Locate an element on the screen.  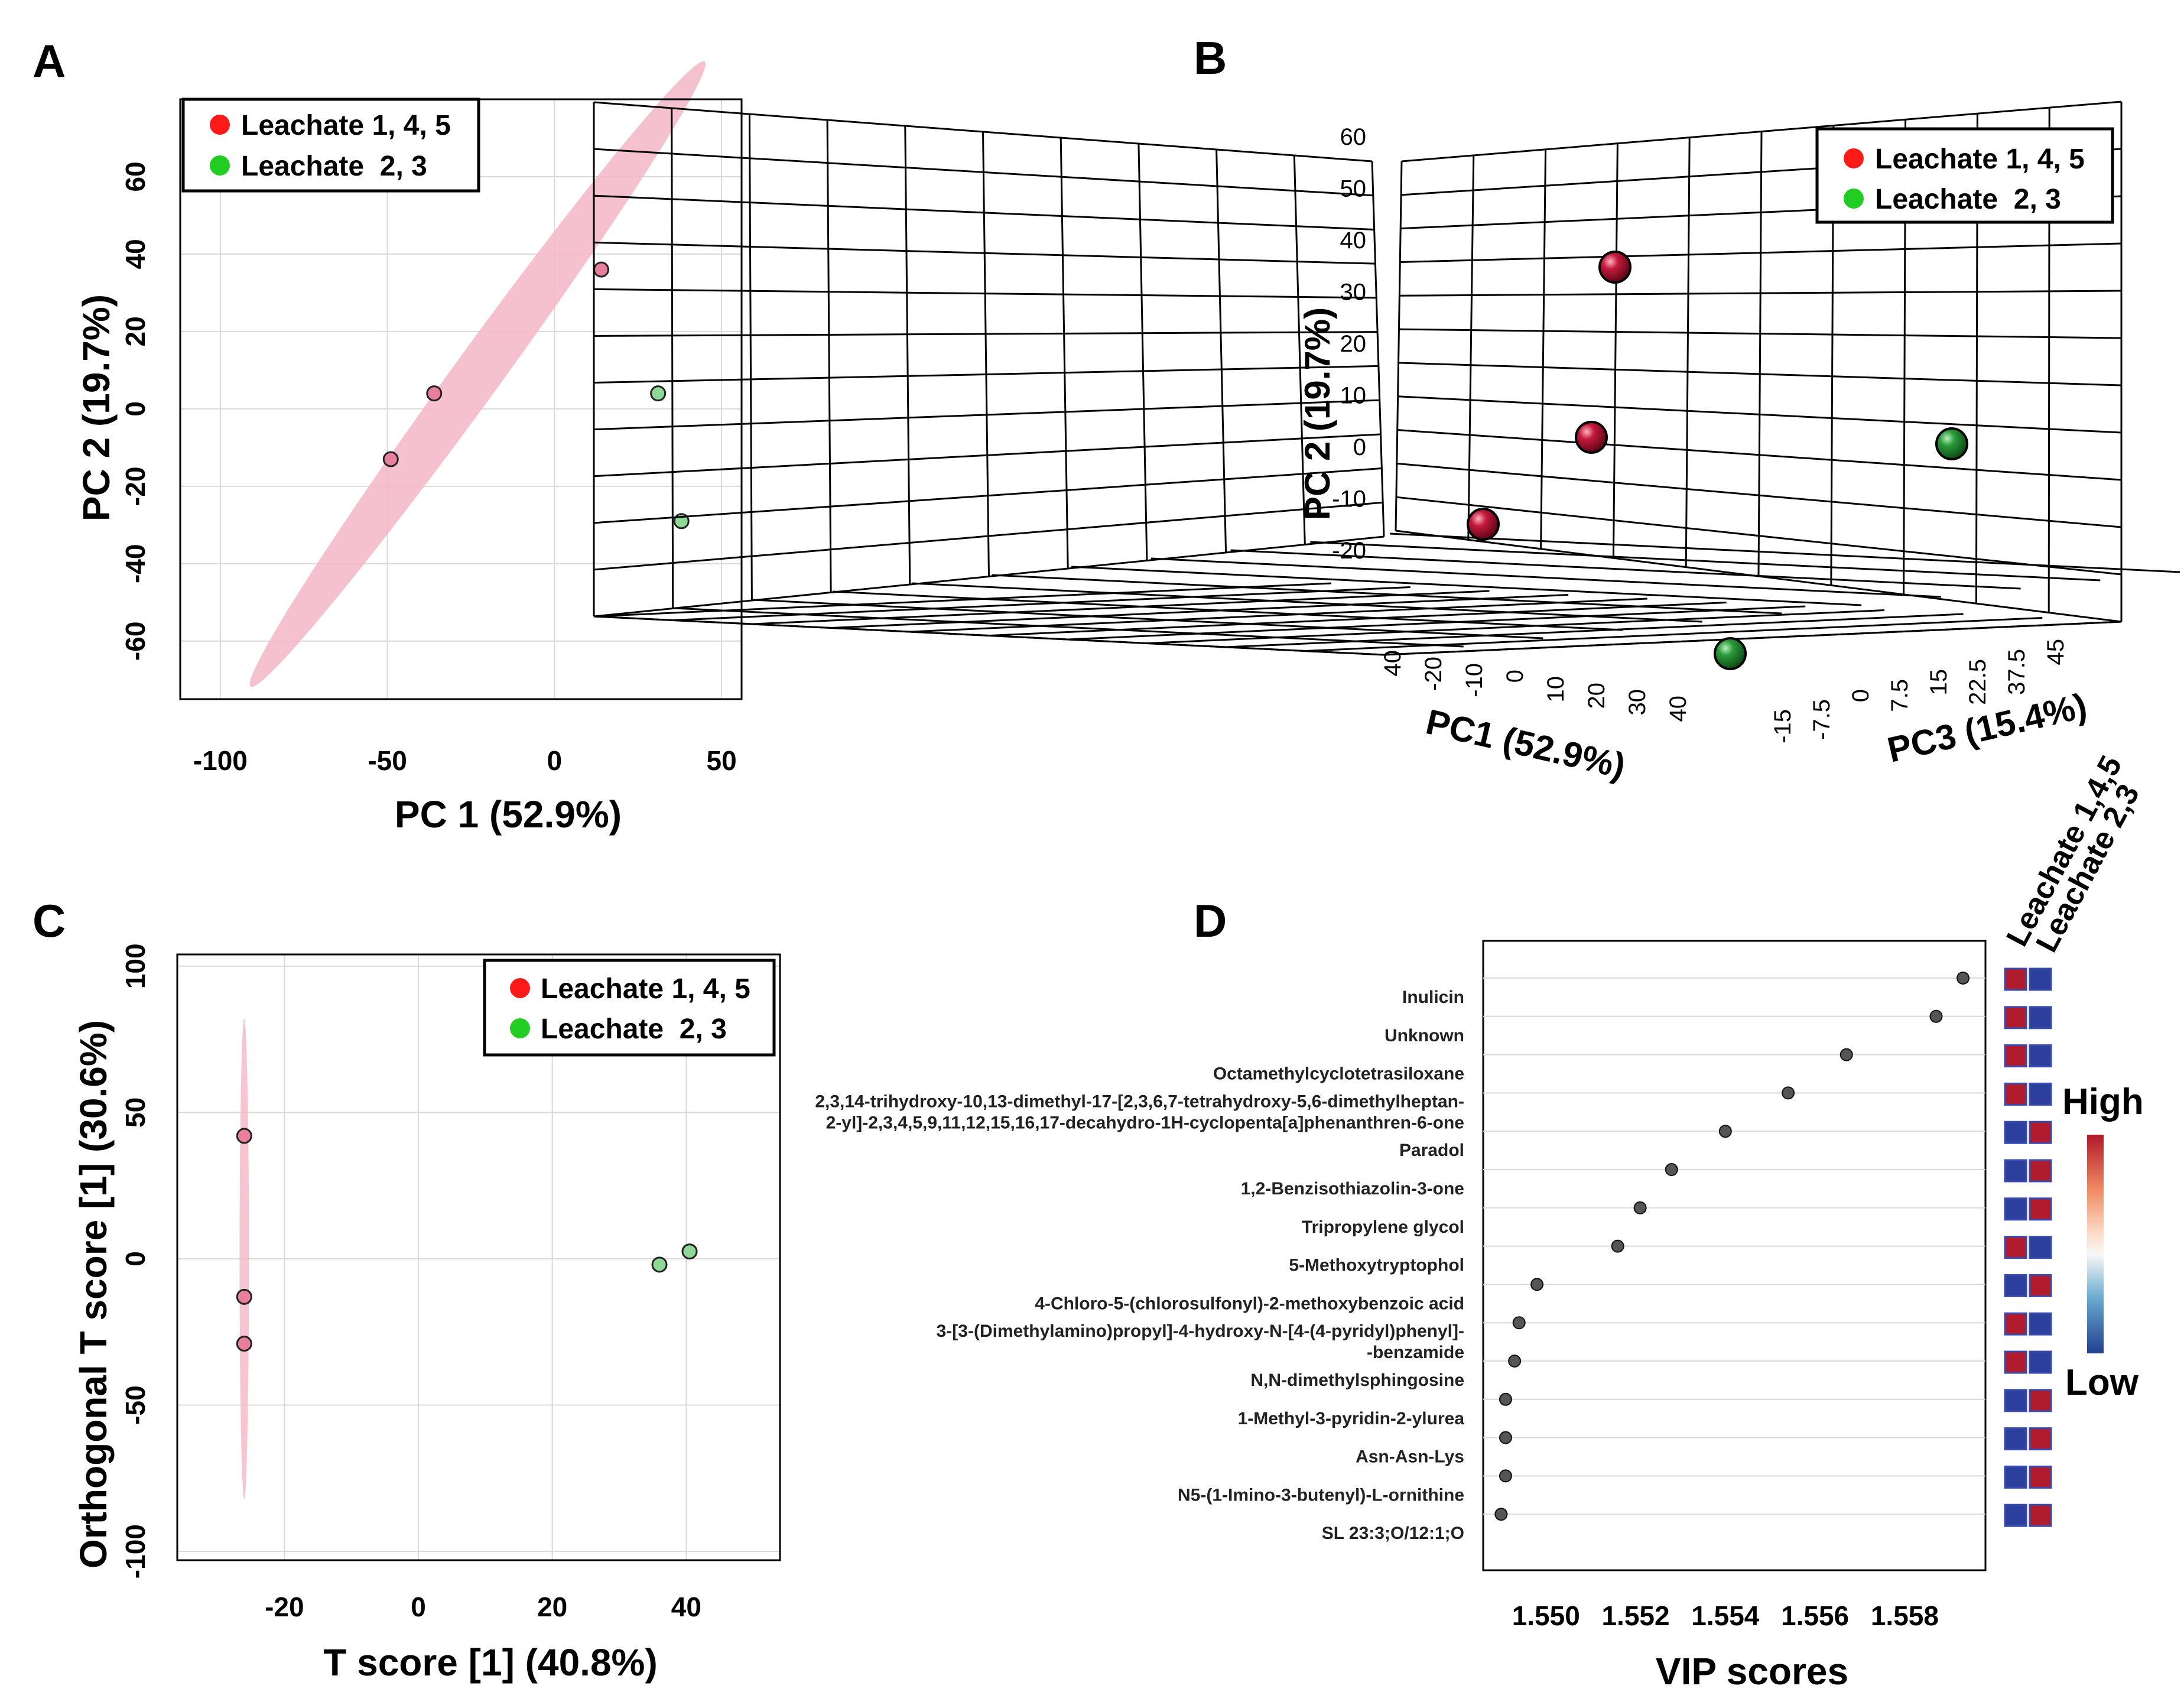
panel-label-b: B is located at coordinates (1210, 58).